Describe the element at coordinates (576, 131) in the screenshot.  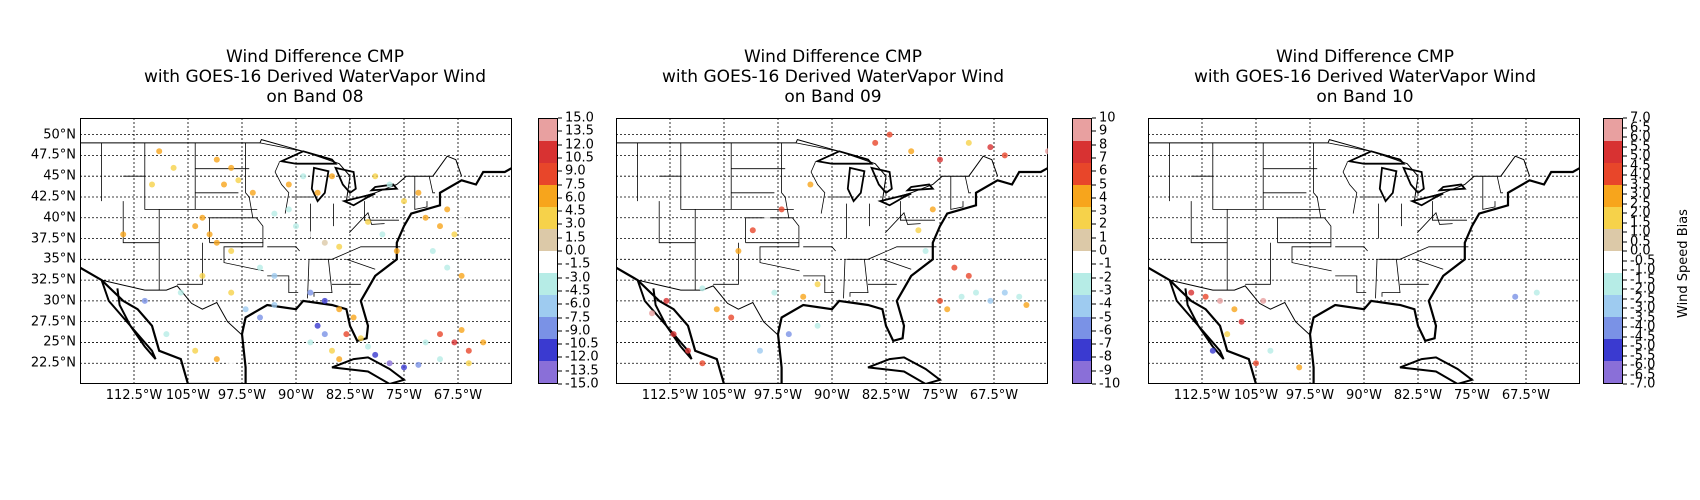
I see `colorbar-tick-label: 13.5` at that location.